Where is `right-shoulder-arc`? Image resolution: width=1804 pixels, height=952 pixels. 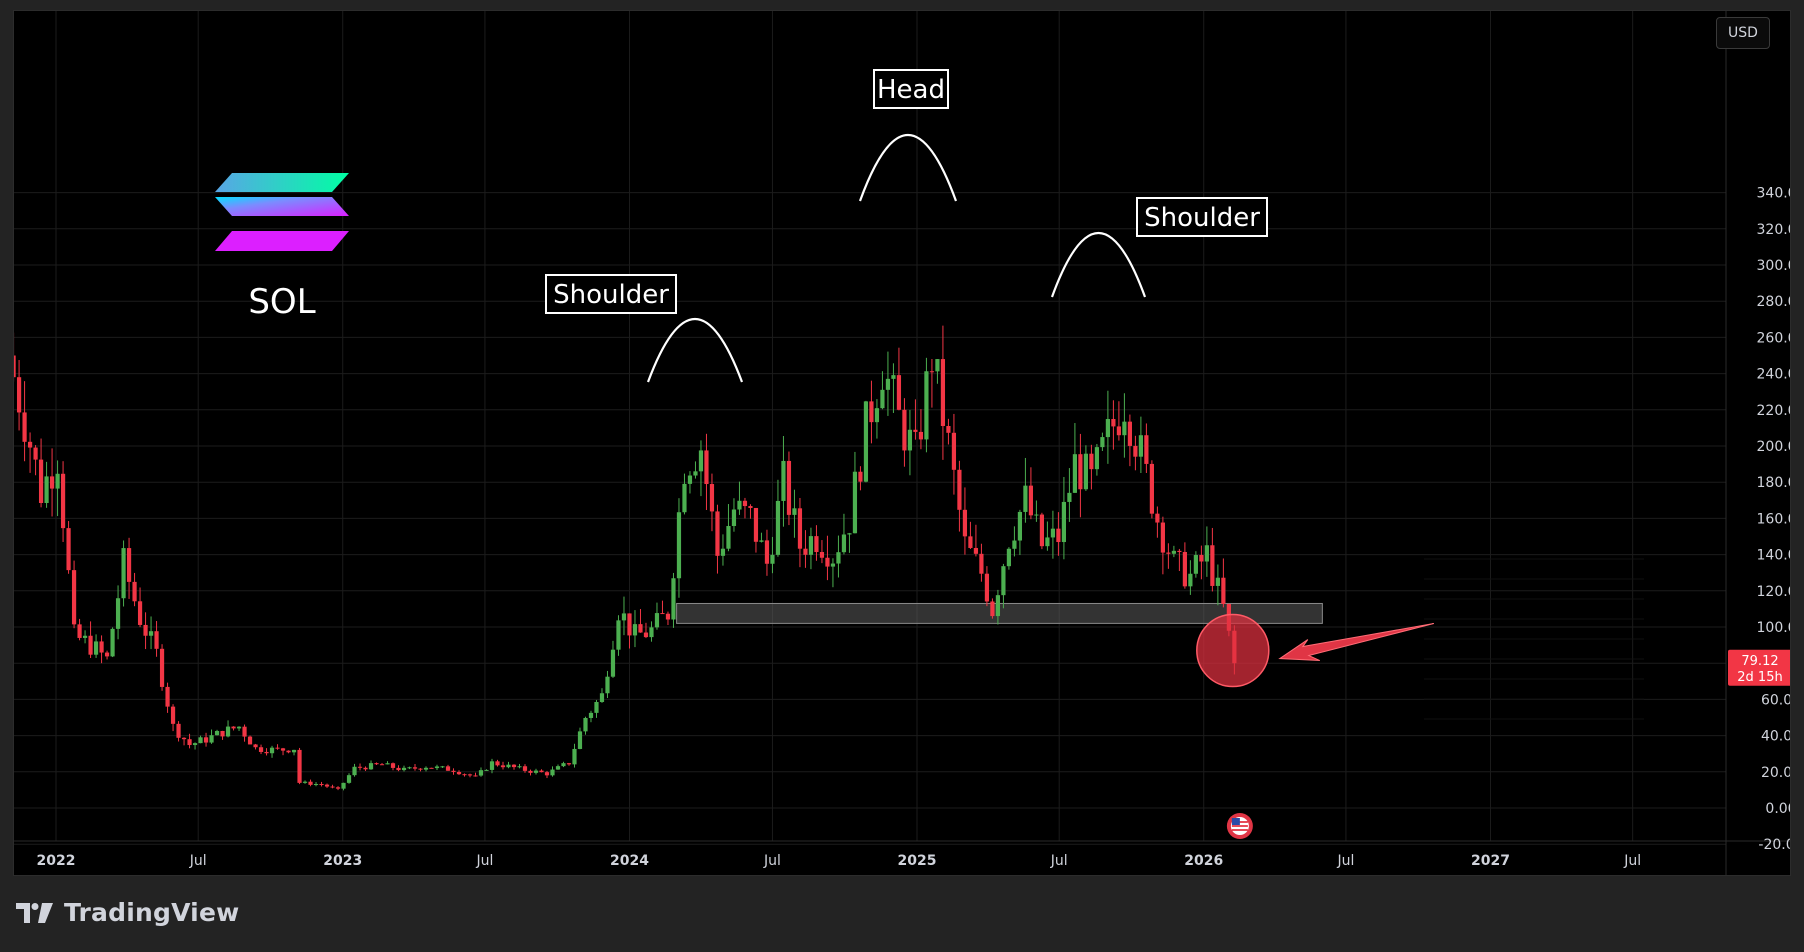 right-shoulder-arc is located at coordinates (1098, 265).